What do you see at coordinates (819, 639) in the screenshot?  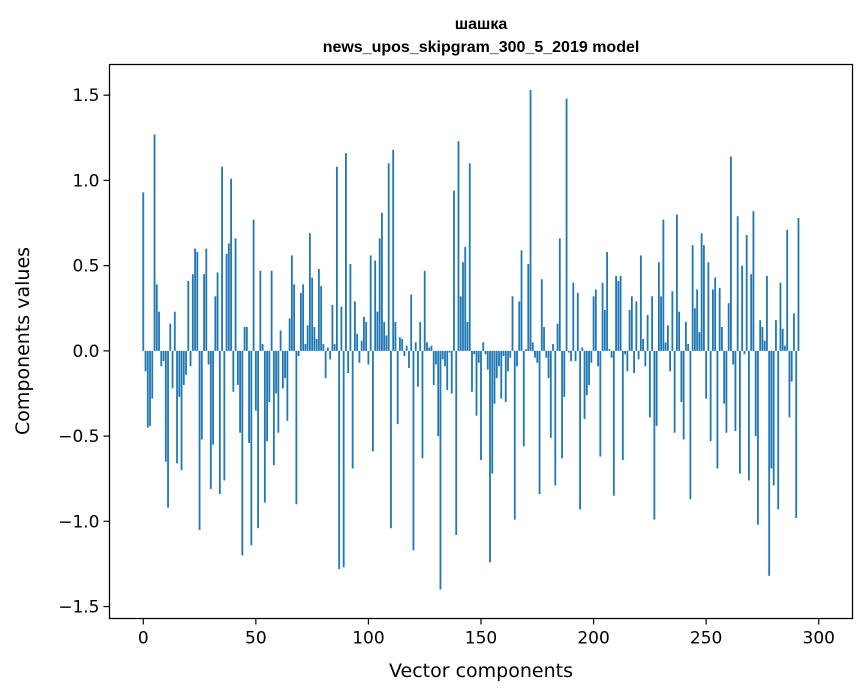 I see `x-tick-label: 300` at bounding box center [819, 639].